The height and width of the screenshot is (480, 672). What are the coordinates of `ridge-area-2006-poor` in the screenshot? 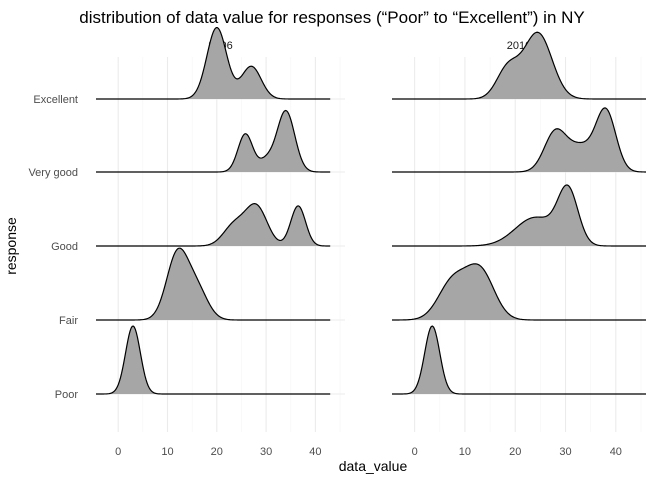 It's located at (213, 360).